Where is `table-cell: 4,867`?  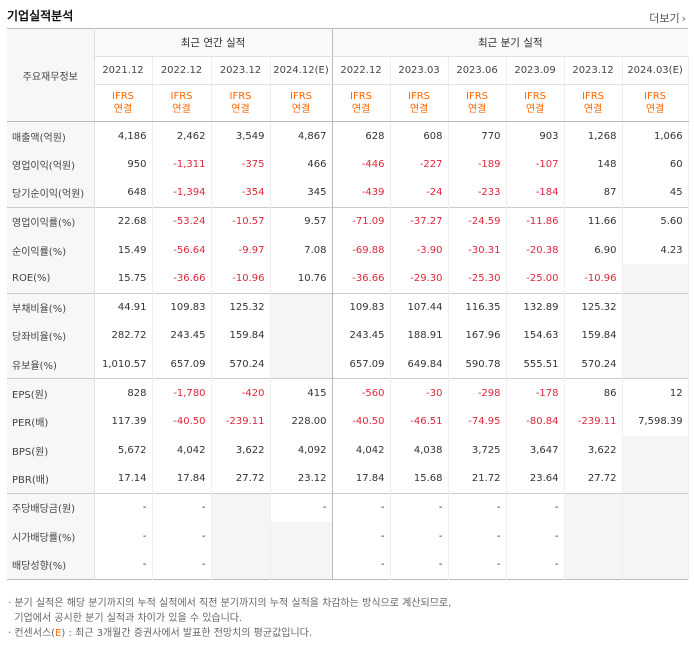 table-cell: 4,867 is located at coordinates (301, 136).